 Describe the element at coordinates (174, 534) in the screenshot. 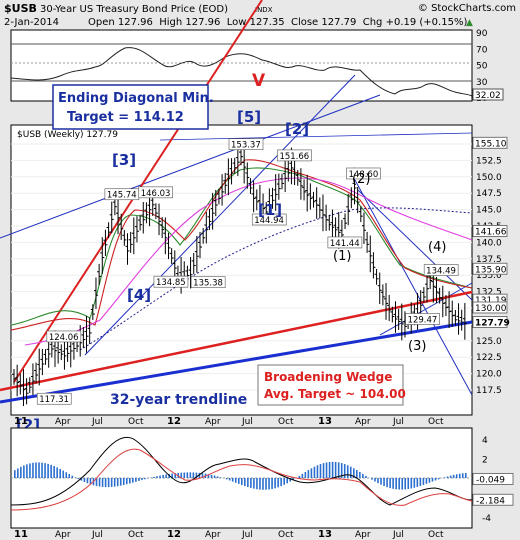

I see `x-axis-year: 12` at that location.